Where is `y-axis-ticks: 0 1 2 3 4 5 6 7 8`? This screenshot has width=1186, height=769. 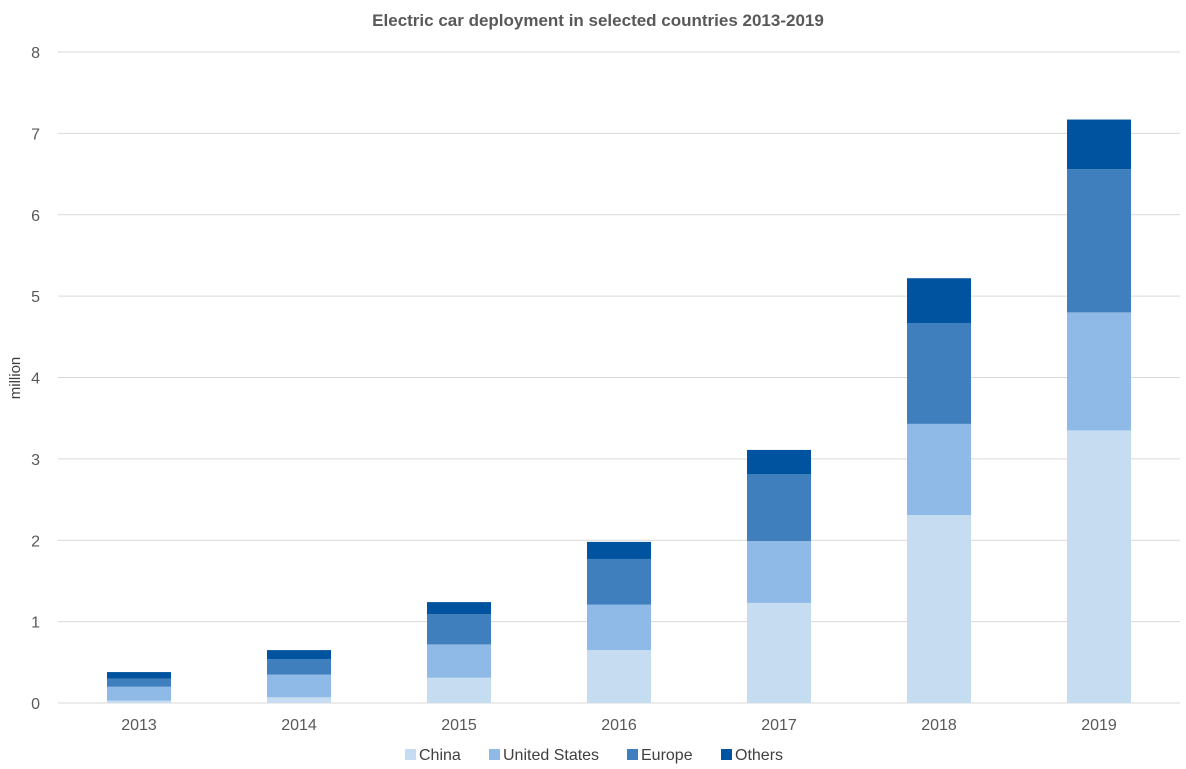 y-axis-ticks: 0 1 2 3 4 5 6 7 8 is located at coordinates (35, 379).